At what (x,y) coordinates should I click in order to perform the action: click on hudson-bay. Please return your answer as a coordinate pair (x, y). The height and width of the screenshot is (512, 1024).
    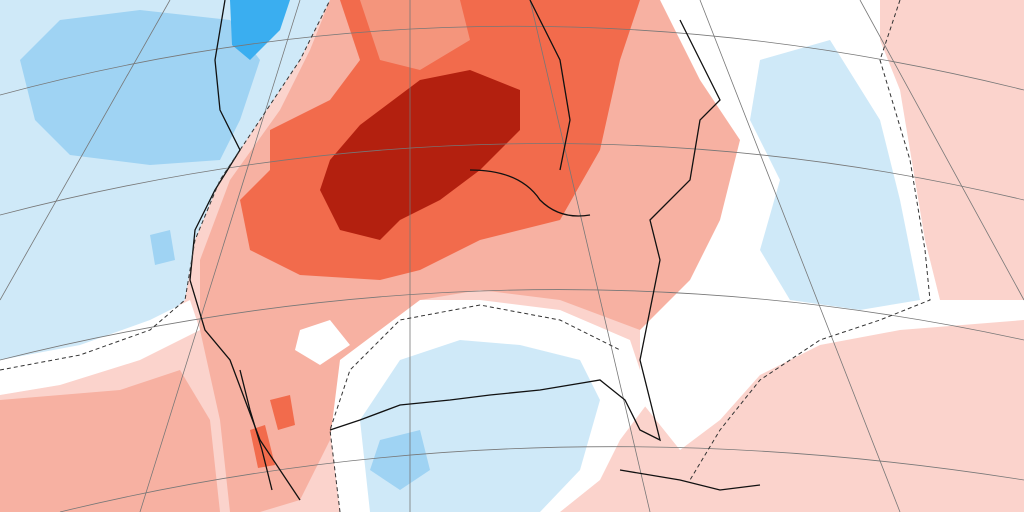
    Looking at the image, I should click on (550, 85).